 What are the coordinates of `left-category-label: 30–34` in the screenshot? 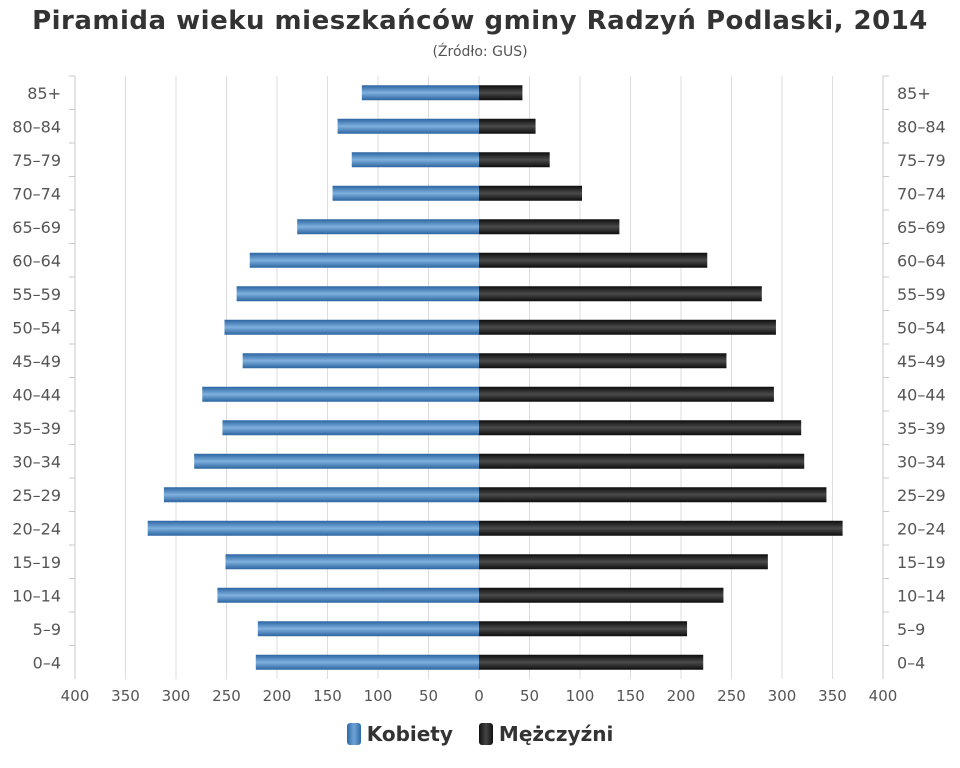 It's located at (36, 461).